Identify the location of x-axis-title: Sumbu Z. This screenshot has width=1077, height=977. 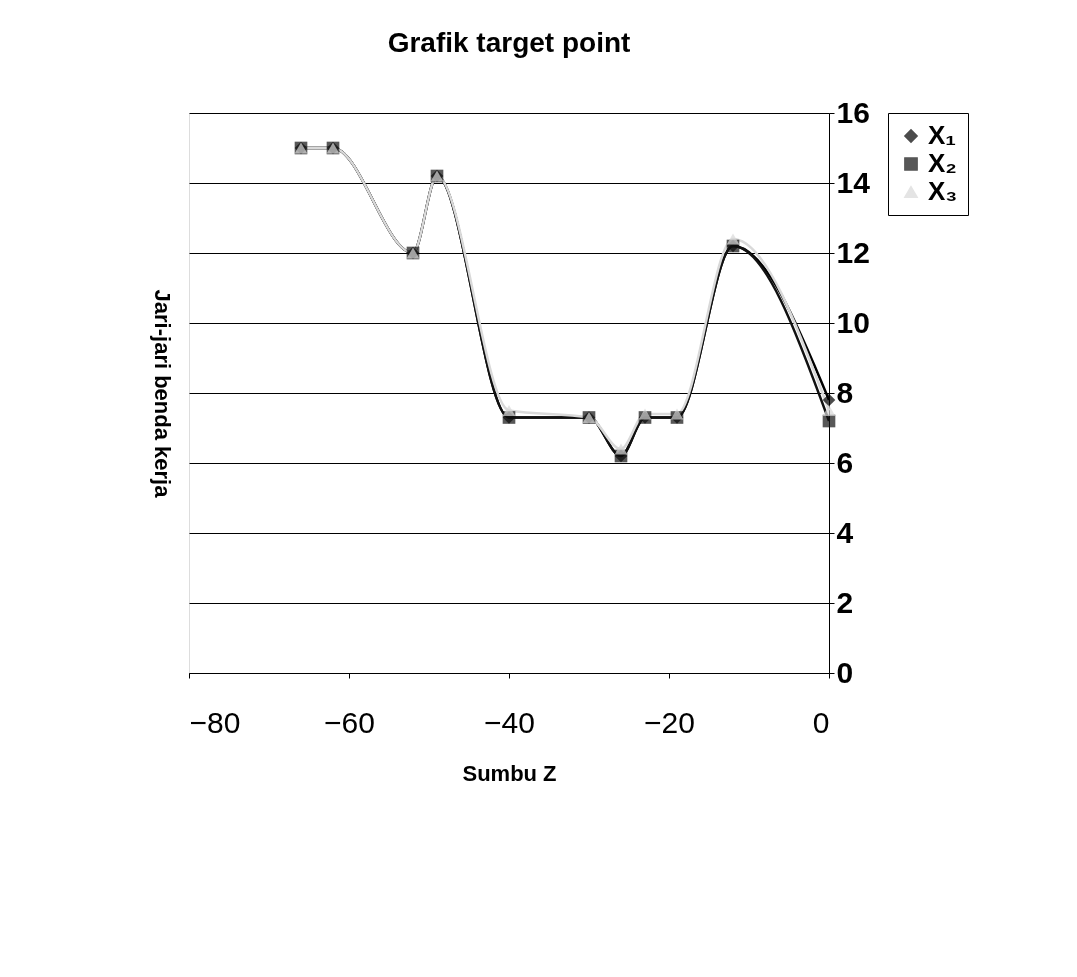
(509, 773).